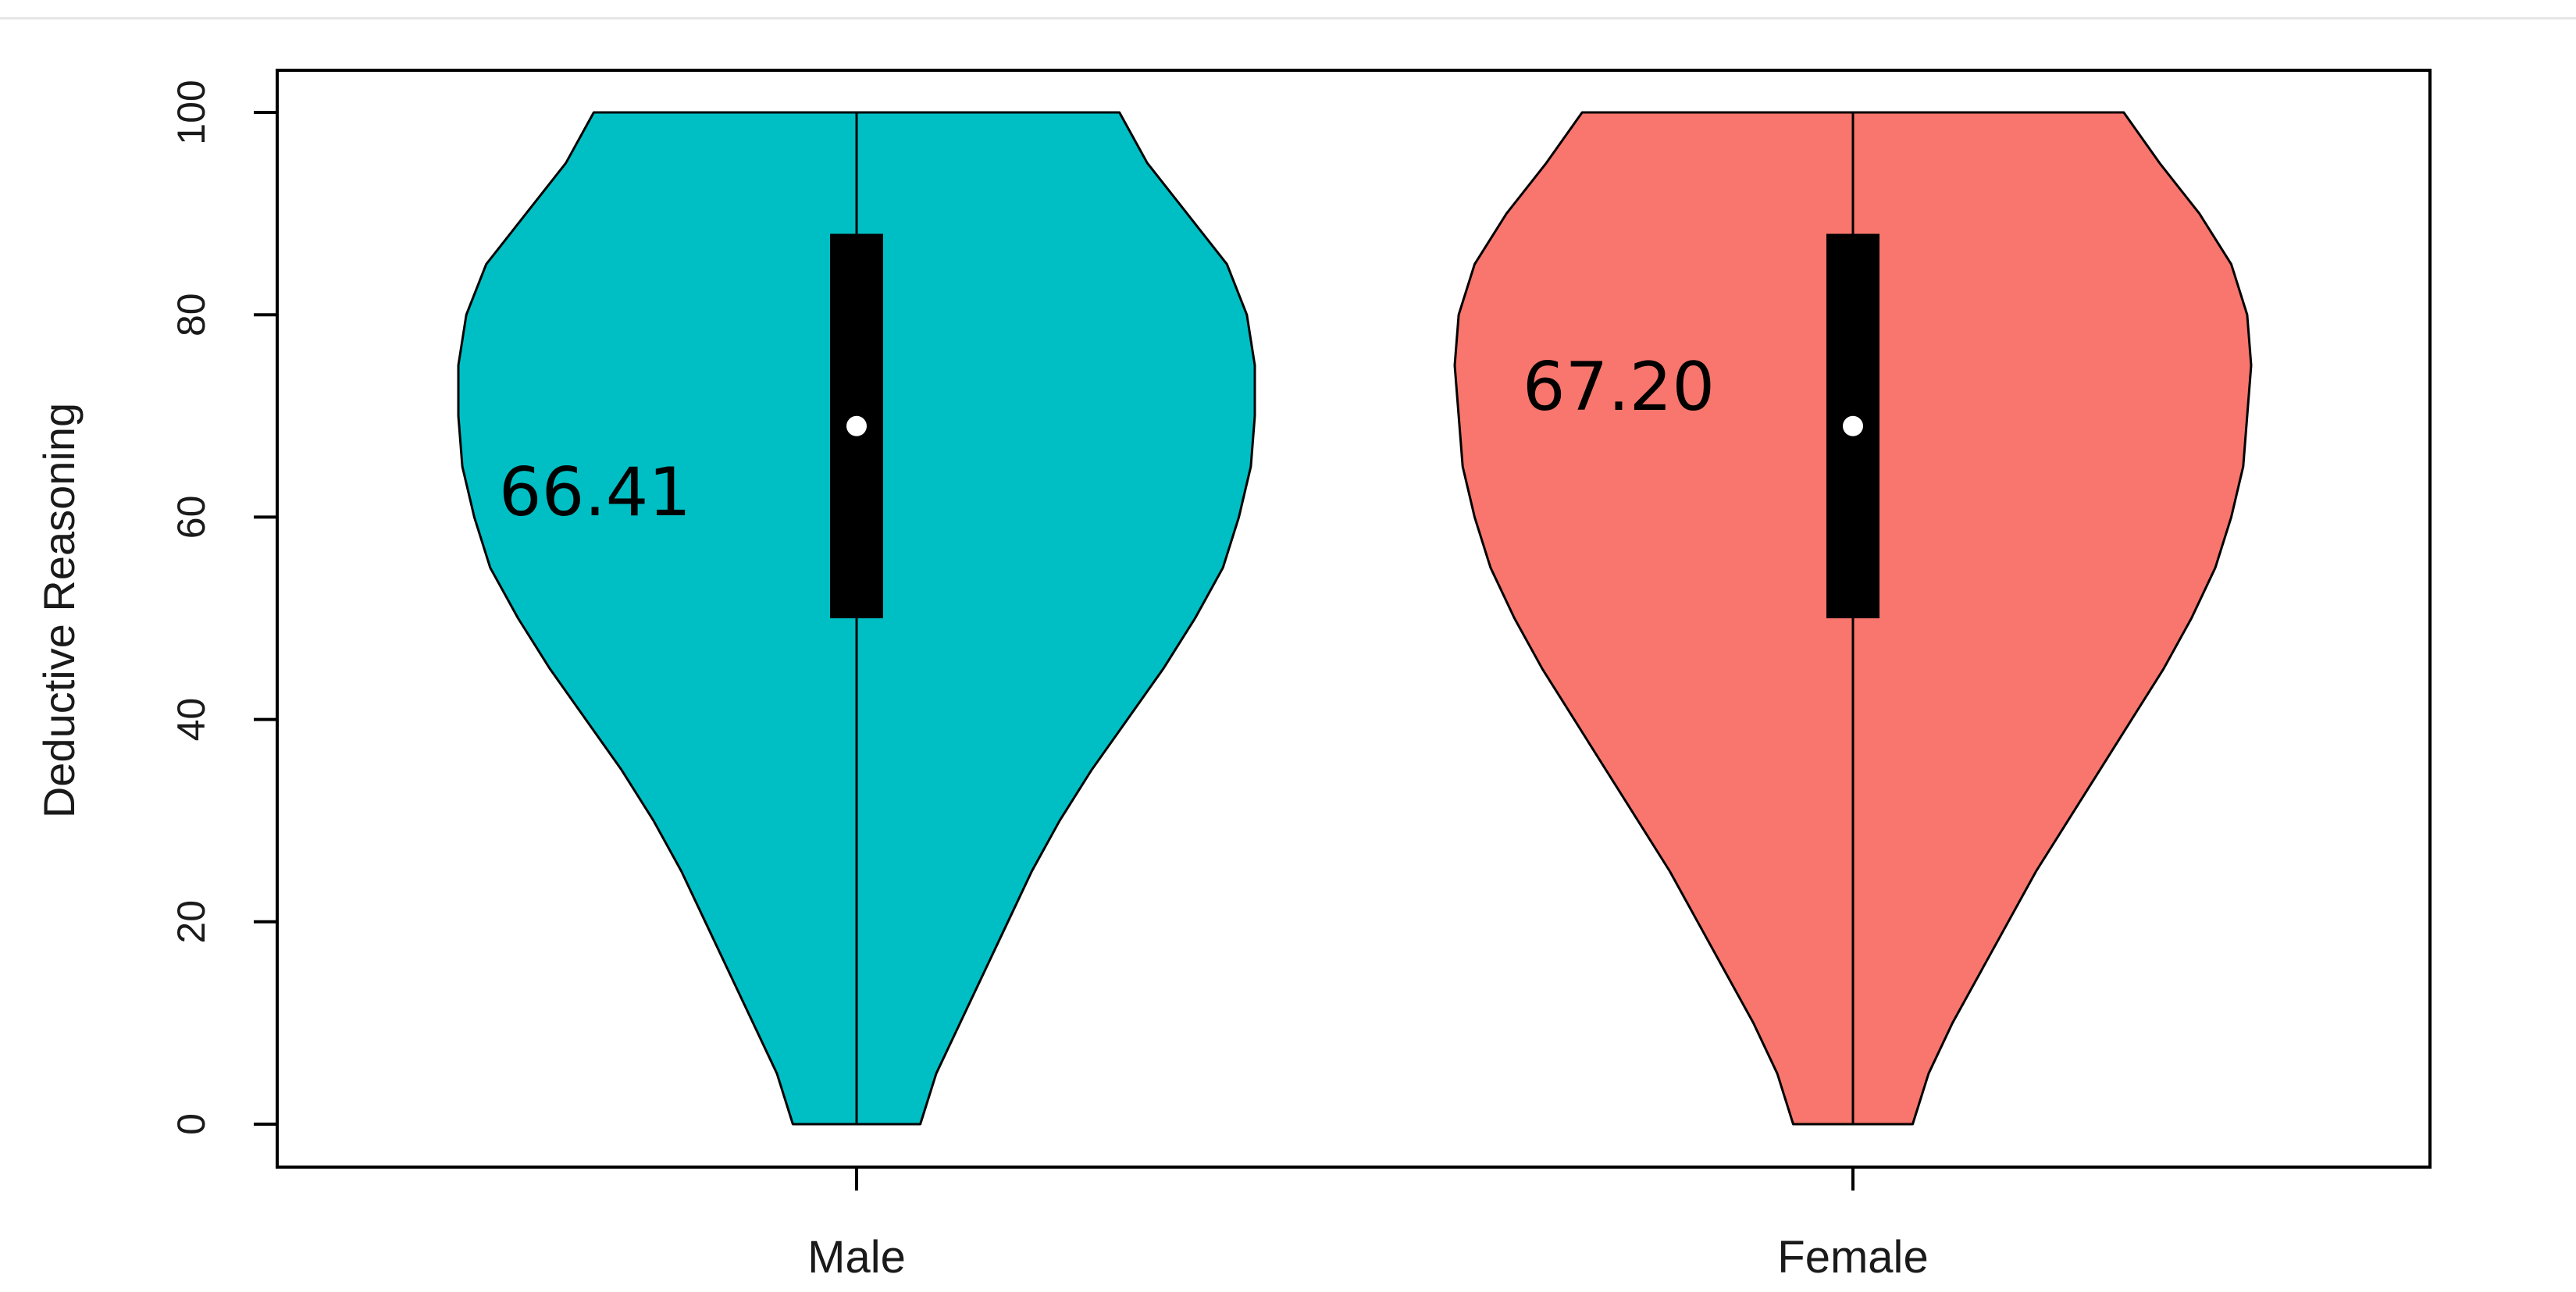  What do you see at coordinates (1619, 387) in the screenshot?
I see `mean-label-female: 67.20` at bounding box center [1619, 387].